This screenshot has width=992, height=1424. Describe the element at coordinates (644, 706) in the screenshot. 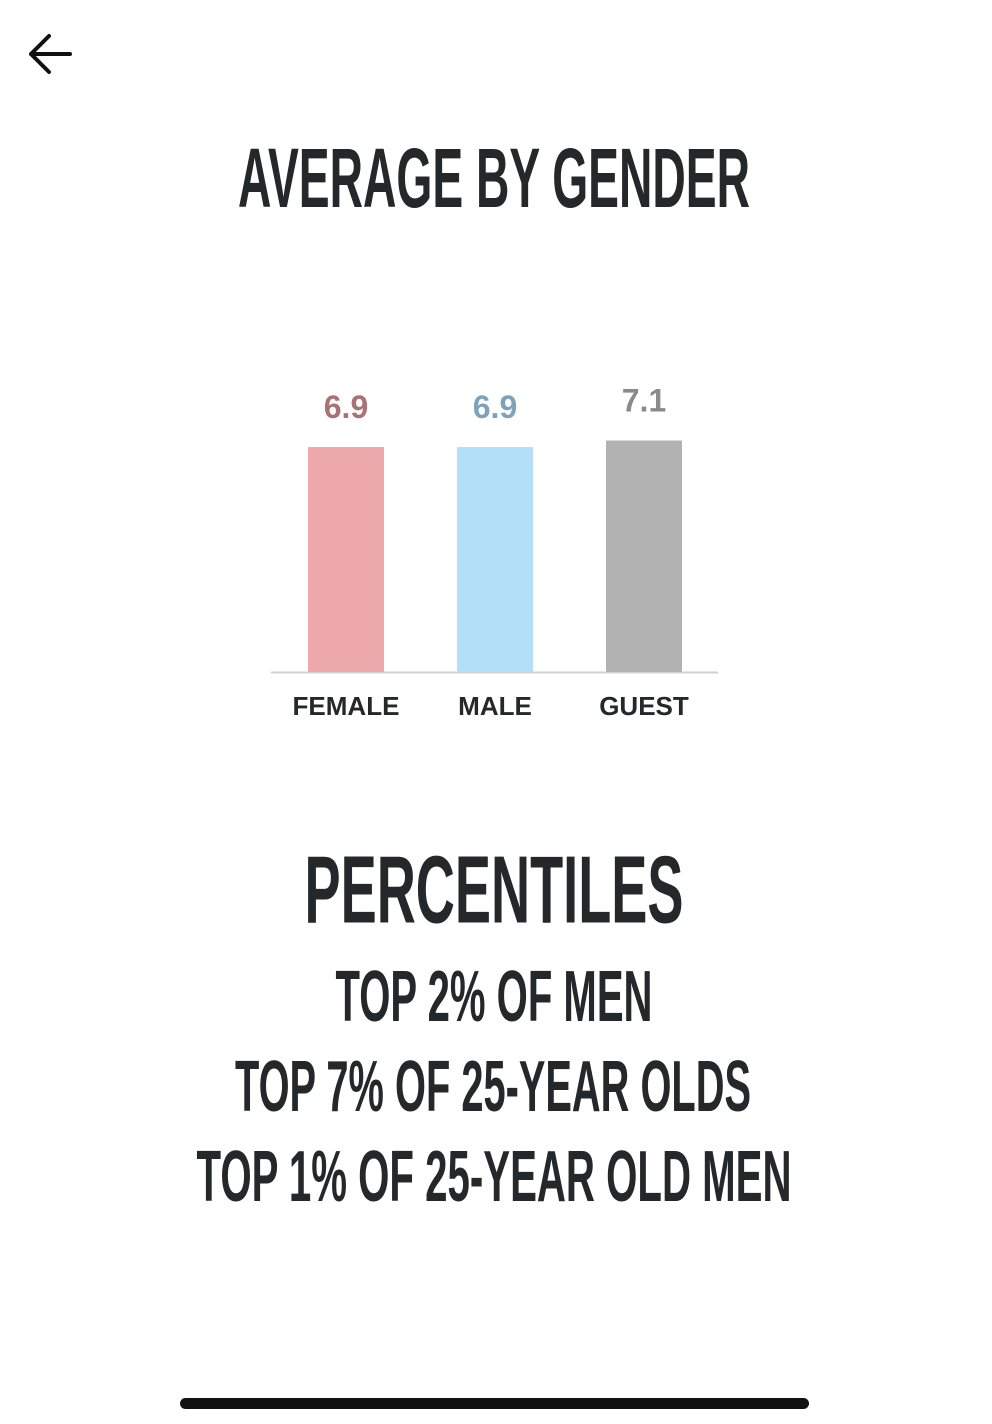

I see `x-tick-label: GUEST` at that location.